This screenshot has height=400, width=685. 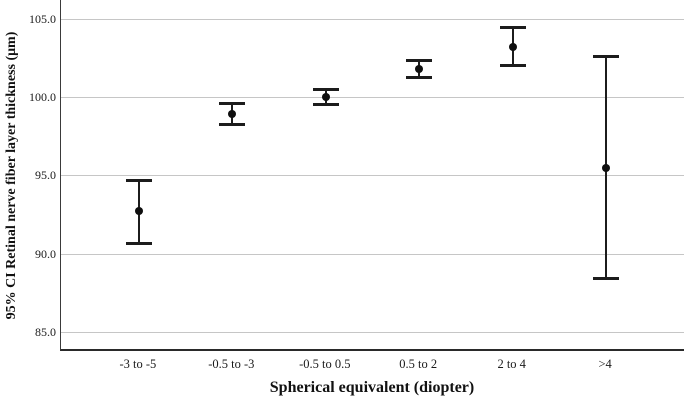 What do you see at coordinates (511, 364) in the screenshot?
I see `x-axis-tick-label: 2 to 4` at bounding box center [511, 364].